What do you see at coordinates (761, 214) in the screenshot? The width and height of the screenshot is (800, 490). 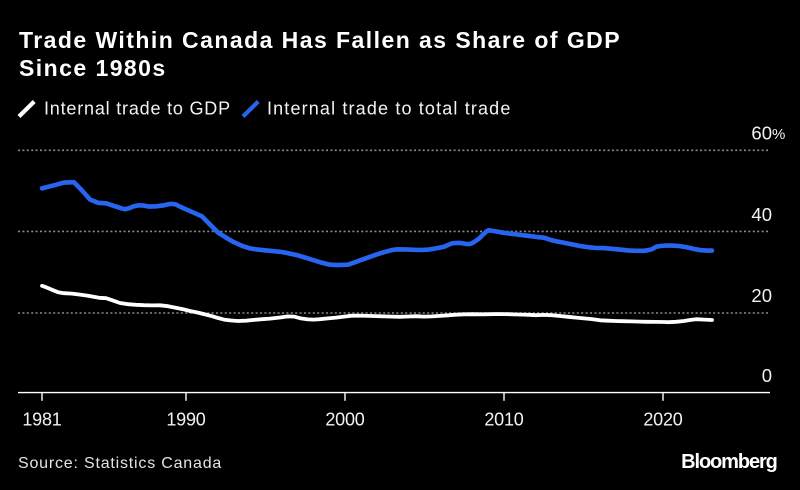 I see `svg-text: 40` at bounding box center [761, 214].